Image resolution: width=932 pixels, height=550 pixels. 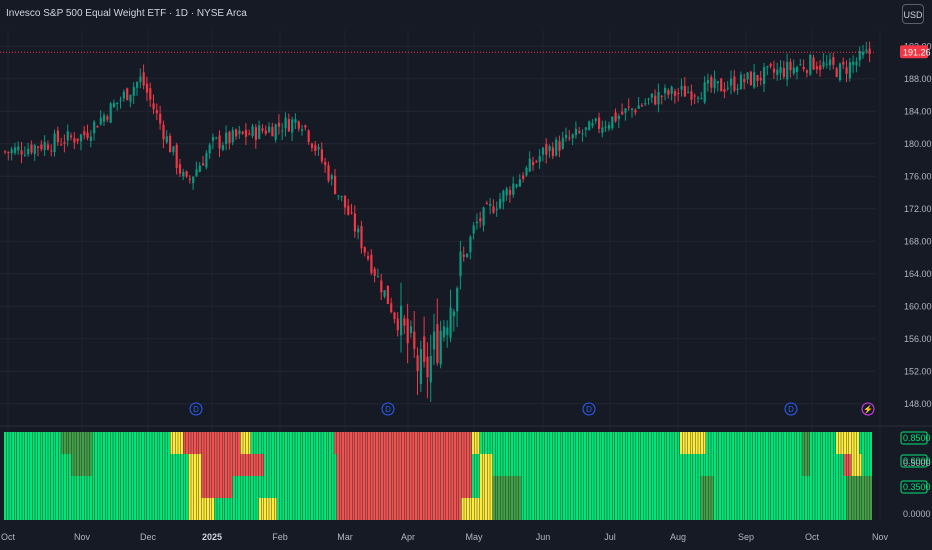 I want to click on dividend-icon-ring, so click(x=388, y=409).